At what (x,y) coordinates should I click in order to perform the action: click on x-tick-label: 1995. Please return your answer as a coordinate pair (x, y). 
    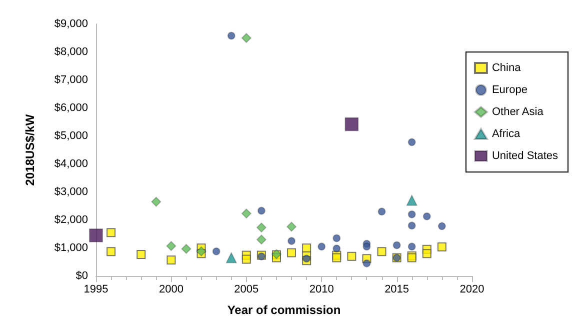
    Looking at the image, I should click on (96, 290).